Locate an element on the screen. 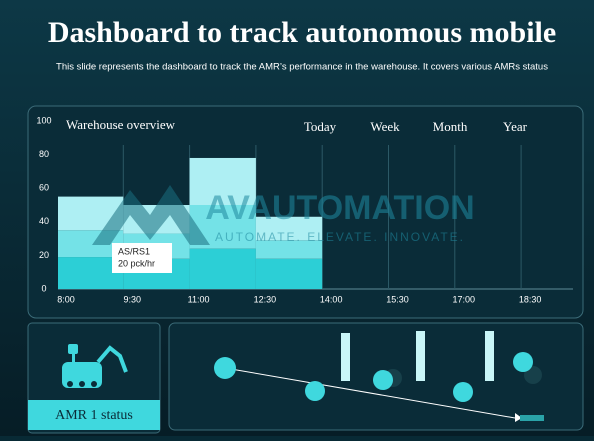  title: Dashboard to track autonomous mobile is located at coordinates (302, 32).